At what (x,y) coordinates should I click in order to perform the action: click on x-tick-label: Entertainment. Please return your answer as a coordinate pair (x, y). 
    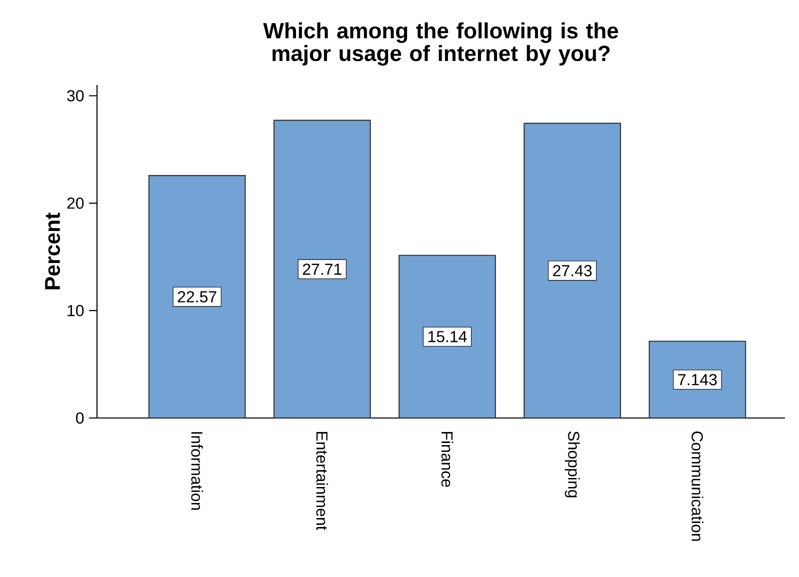
    Looking at the image, I should click on (322, 481).